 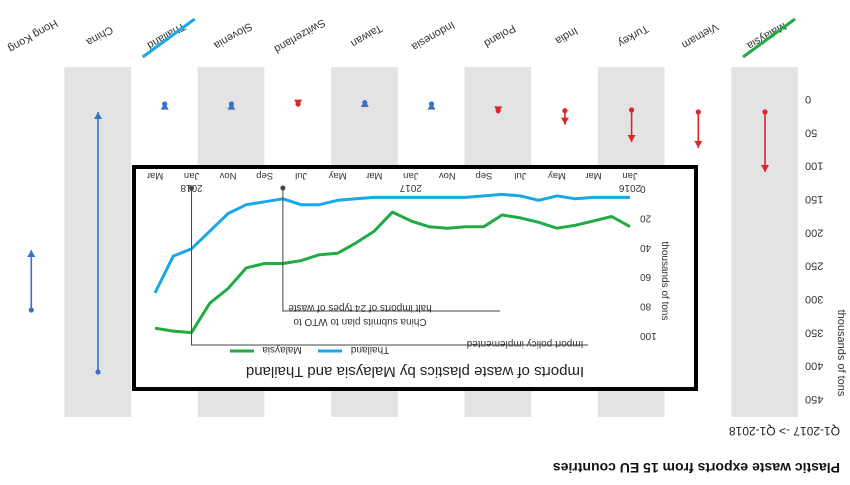 What do you see at coordinates (282, 349) in the screenshot?
I see `legend-label-malaysia: Malaysia` at bounding box center [282, 349].